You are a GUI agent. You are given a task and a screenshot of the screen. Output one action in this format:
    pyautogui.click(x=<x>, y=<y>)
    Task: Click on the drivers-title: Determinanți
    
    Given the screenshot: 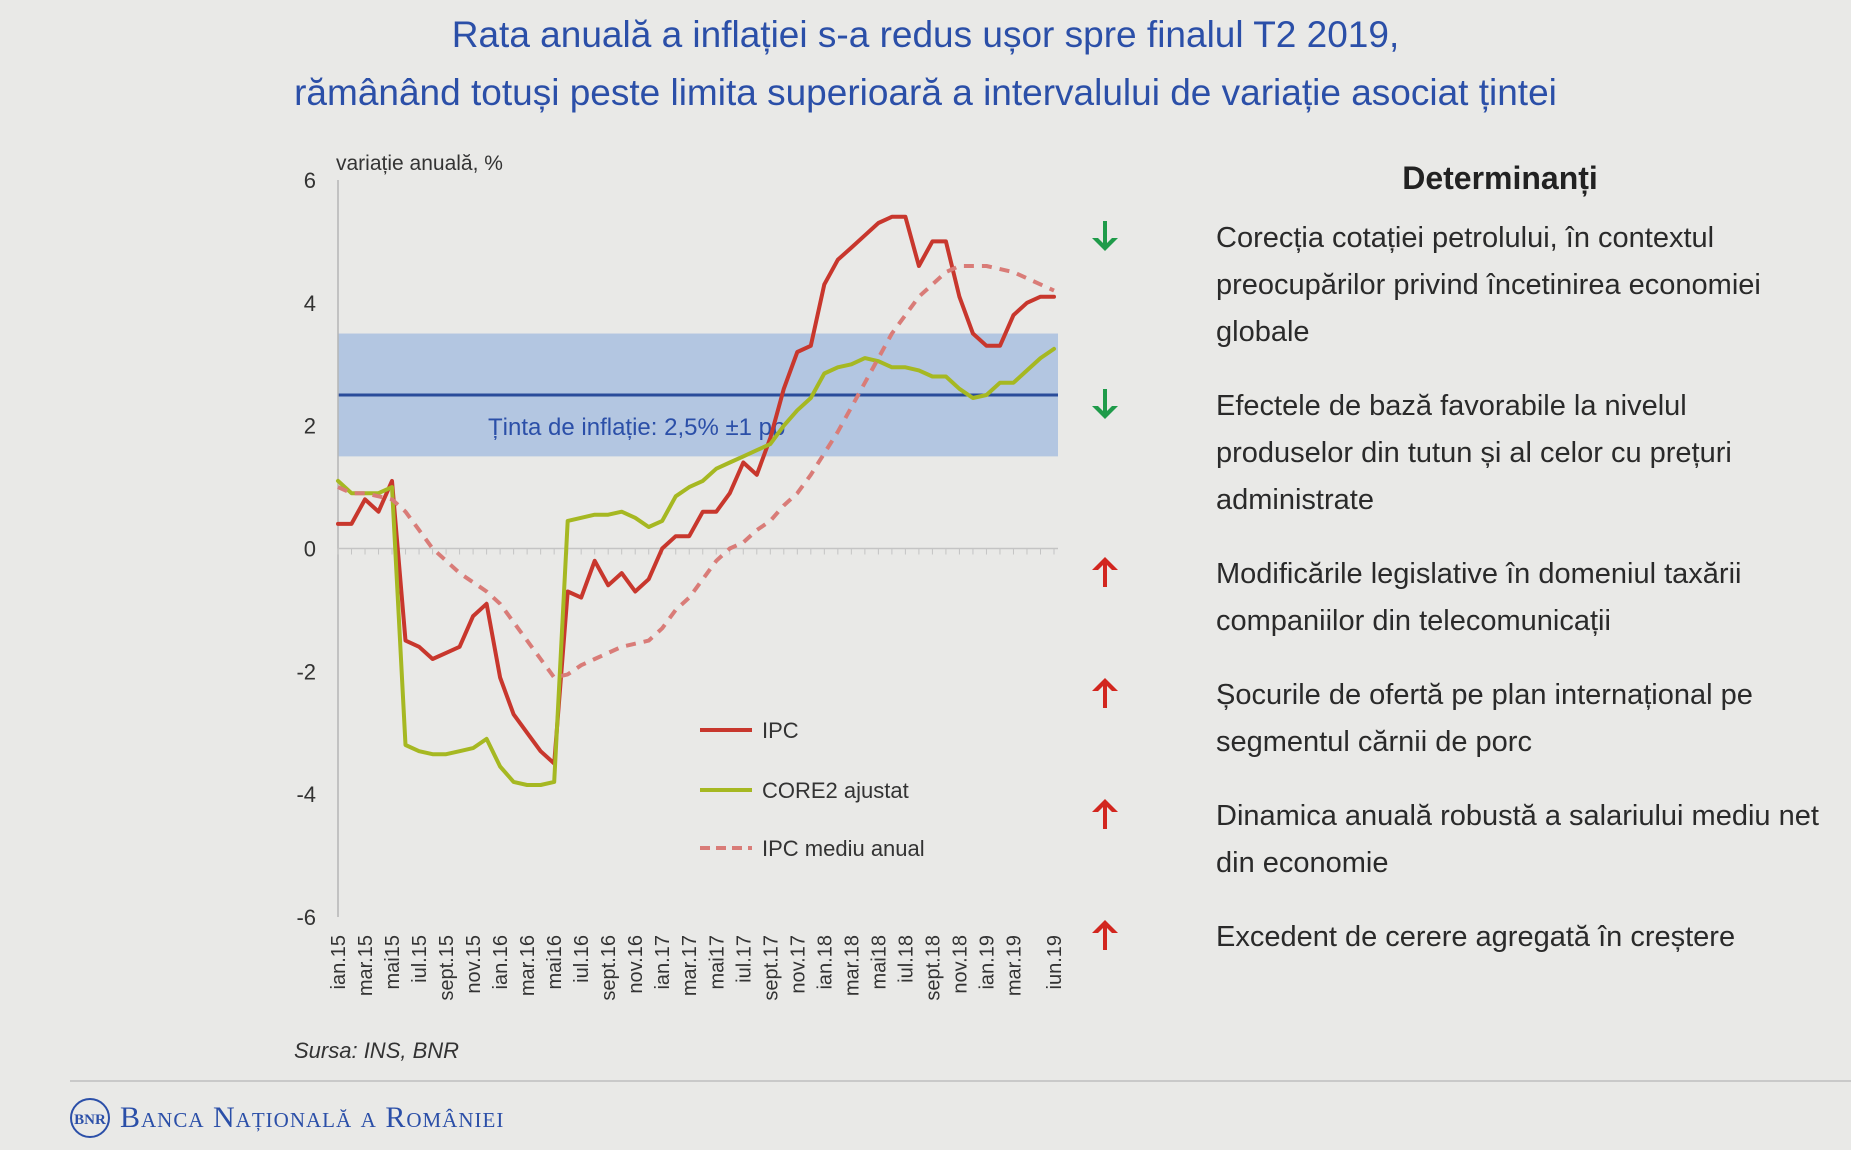 What is the action you would take?
    pyautogui.click(x=1500, y=178)
    